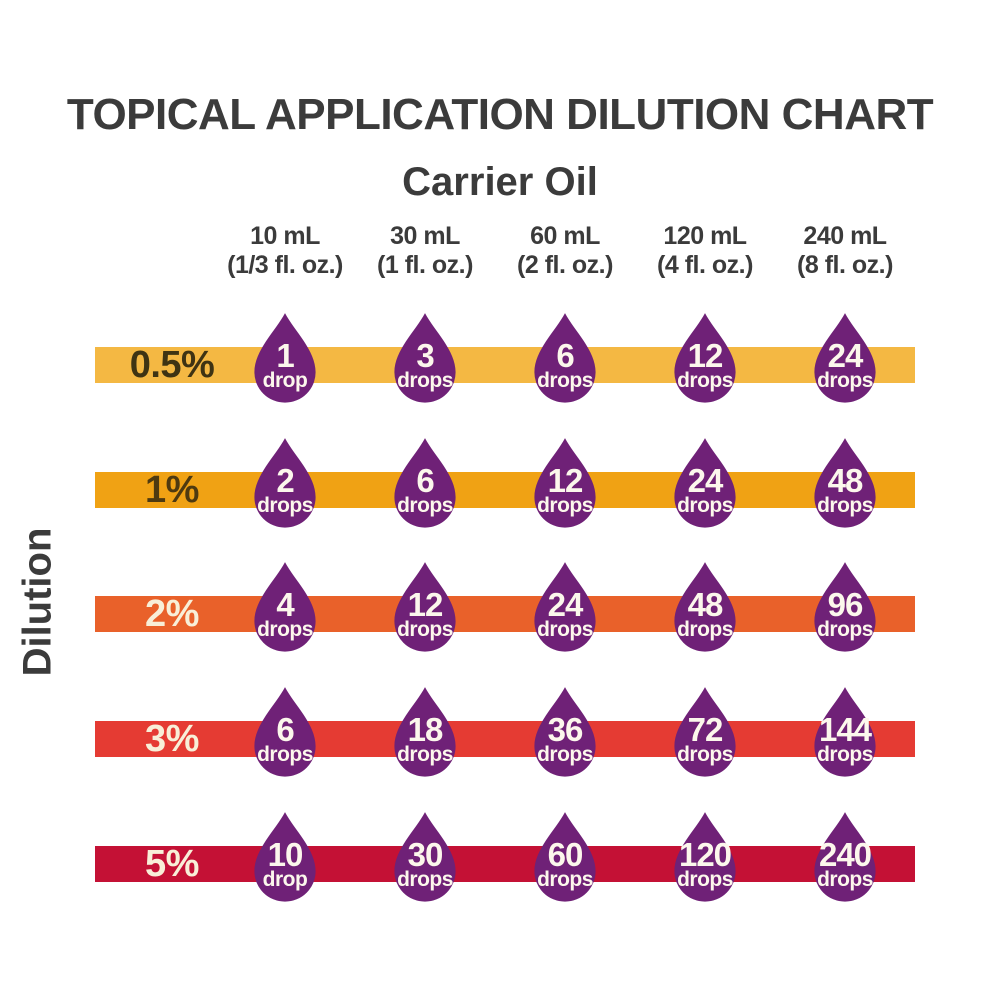  I want to click on droplet: 144 drops, so click(845, 731).